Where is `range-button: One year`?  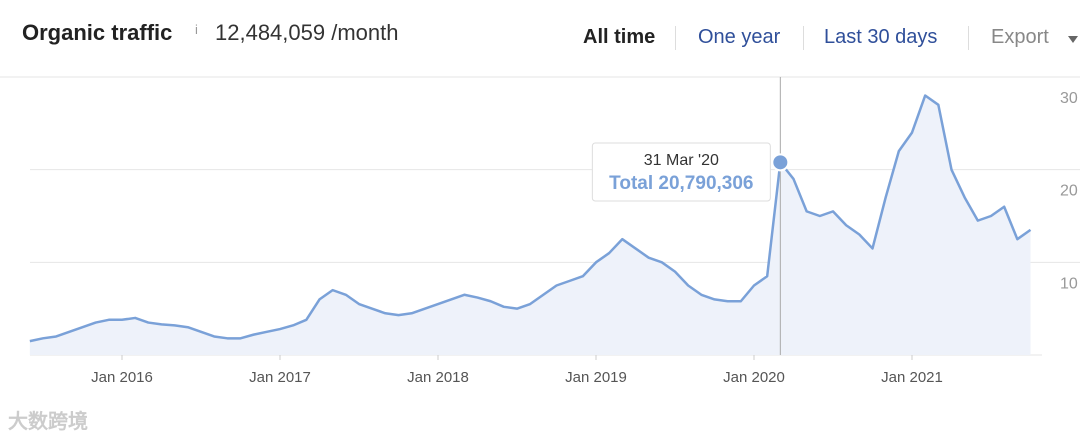 range-button: One year is located at coordinates (739, 37).